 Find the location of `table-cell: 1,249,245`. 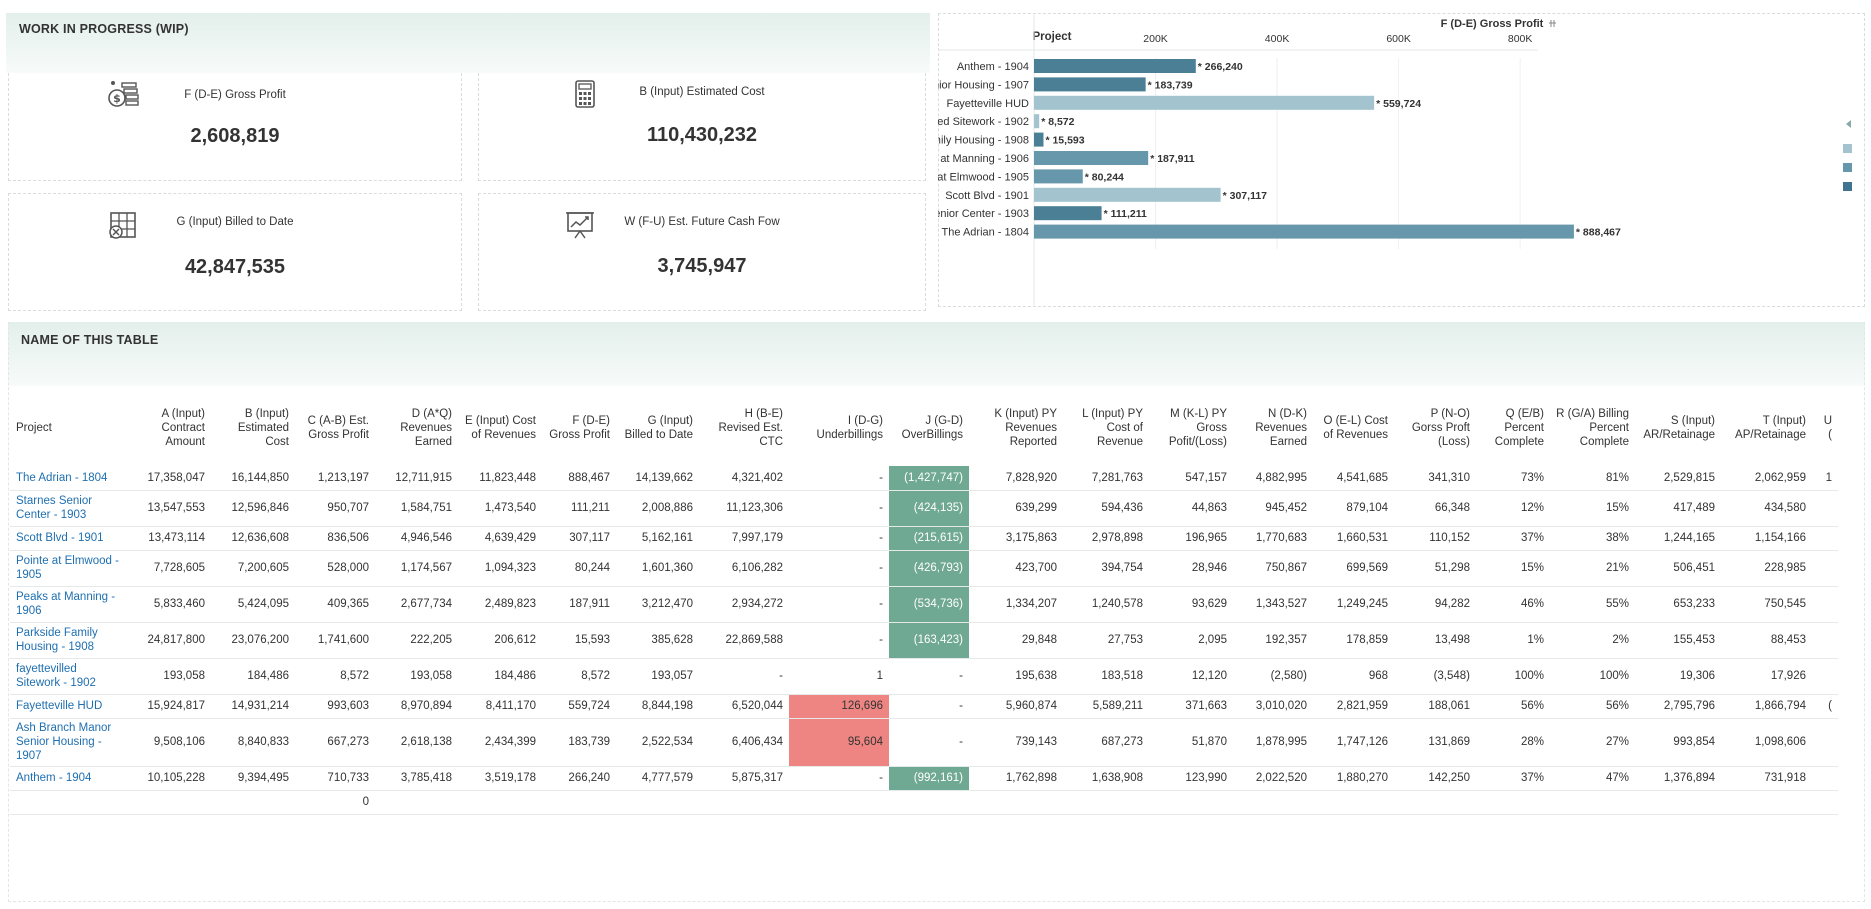

table-cell: 1,249,245 is located at coordinates (1353, 604).